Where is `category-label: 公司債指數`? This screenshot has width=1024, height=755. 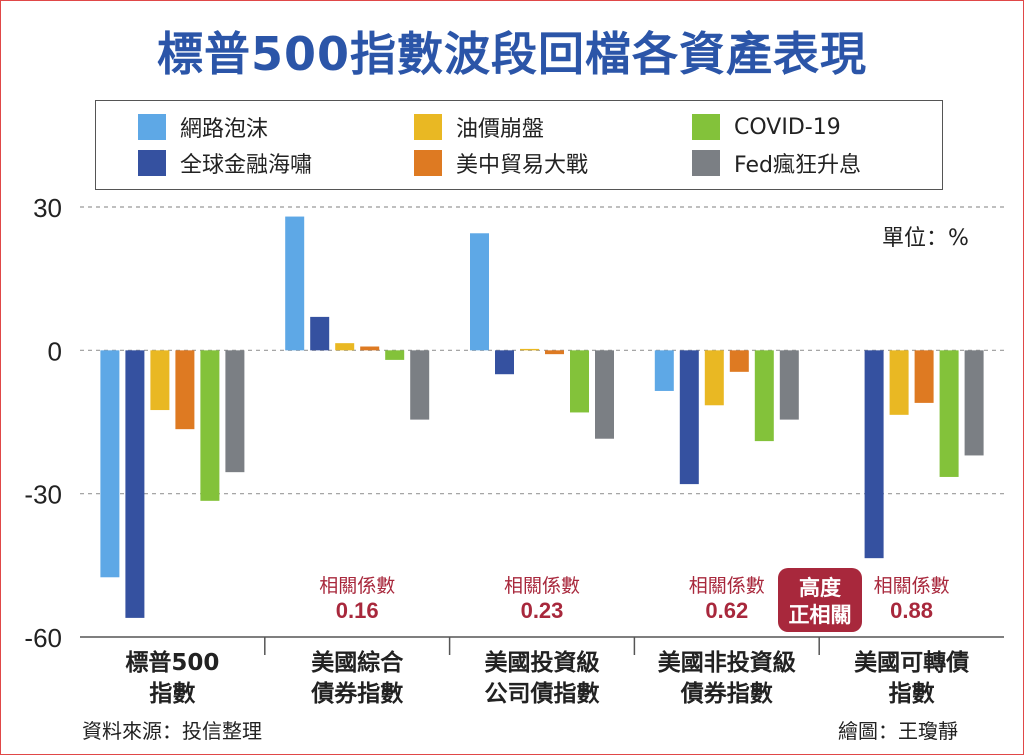
category-label: 公司債指數 is located at coordinates (542, 694).